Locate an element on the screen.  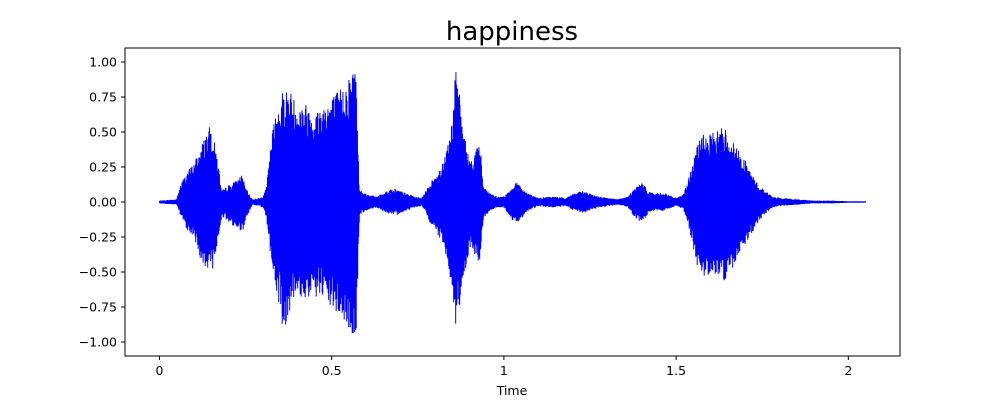
x-tick-label: 0.5 is located at coordinates (332, 370).